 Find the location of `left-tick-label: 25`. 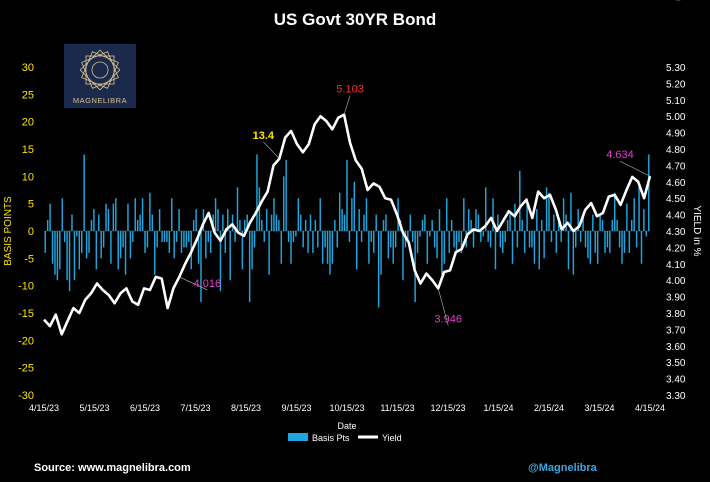

left-tick-label: 25 is located at coordinates (28, 95).